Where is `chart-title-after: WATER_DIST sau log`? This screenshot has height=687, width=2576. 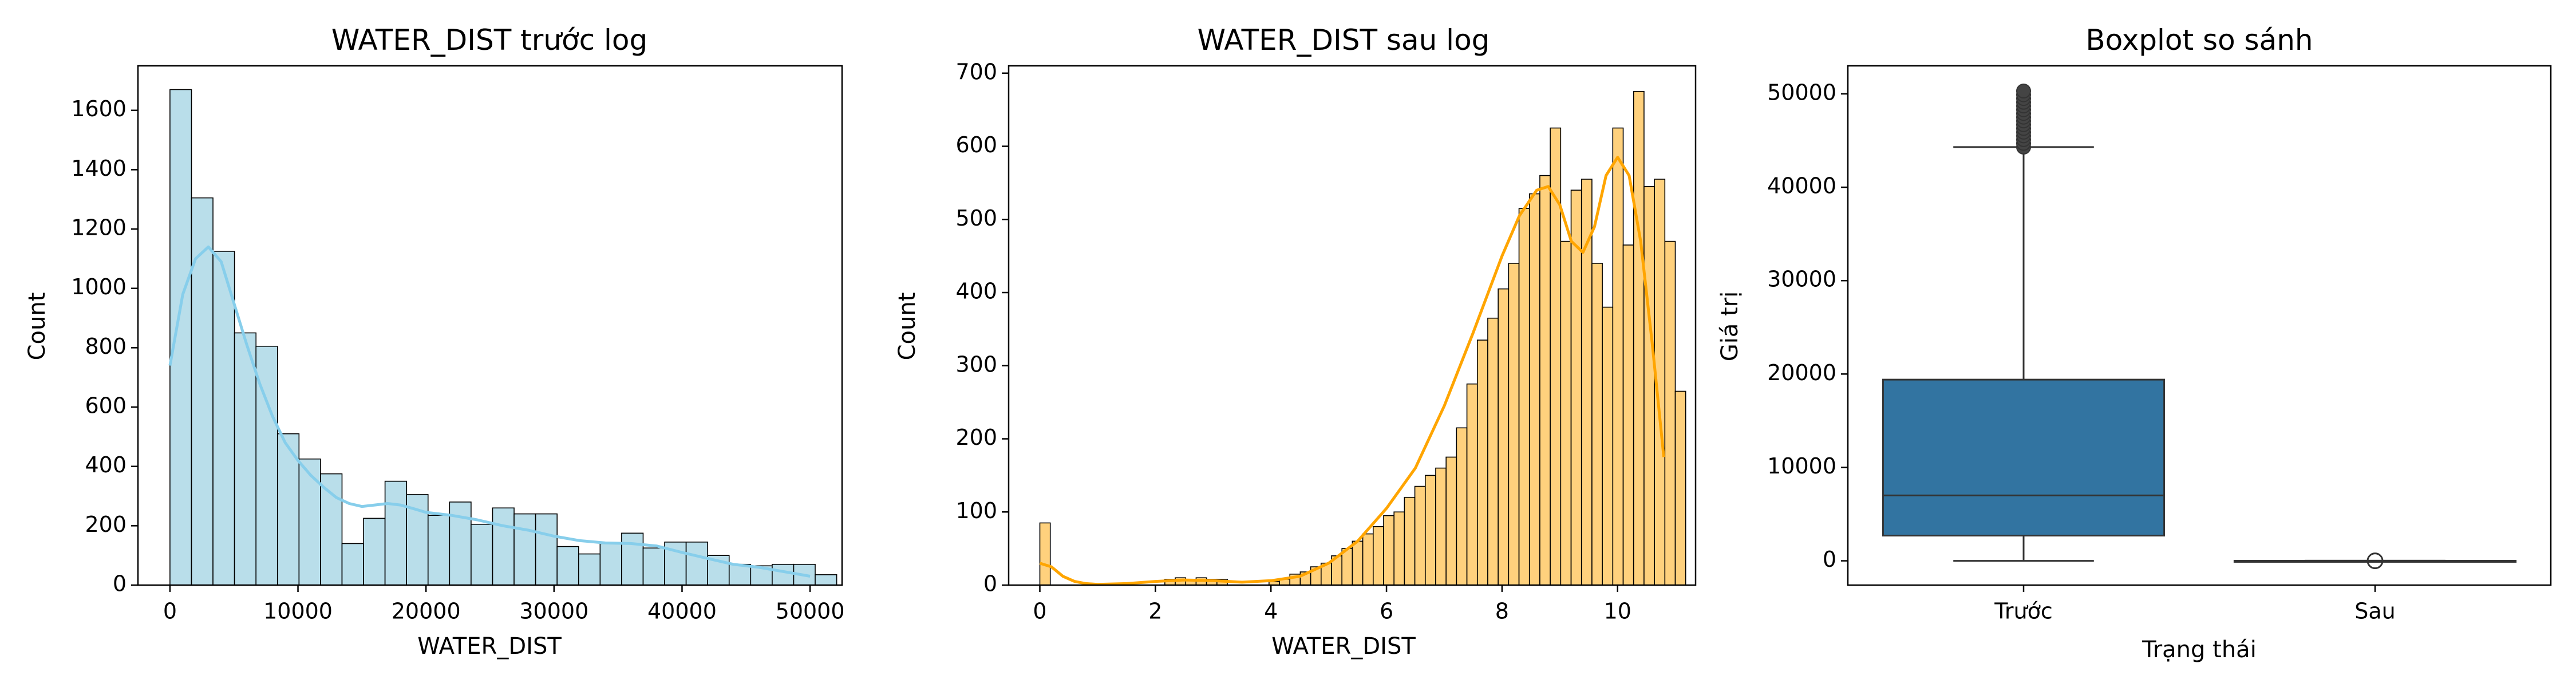 chart-title-after: WATER_DIST sau log is located at coordinates (1344, 40).